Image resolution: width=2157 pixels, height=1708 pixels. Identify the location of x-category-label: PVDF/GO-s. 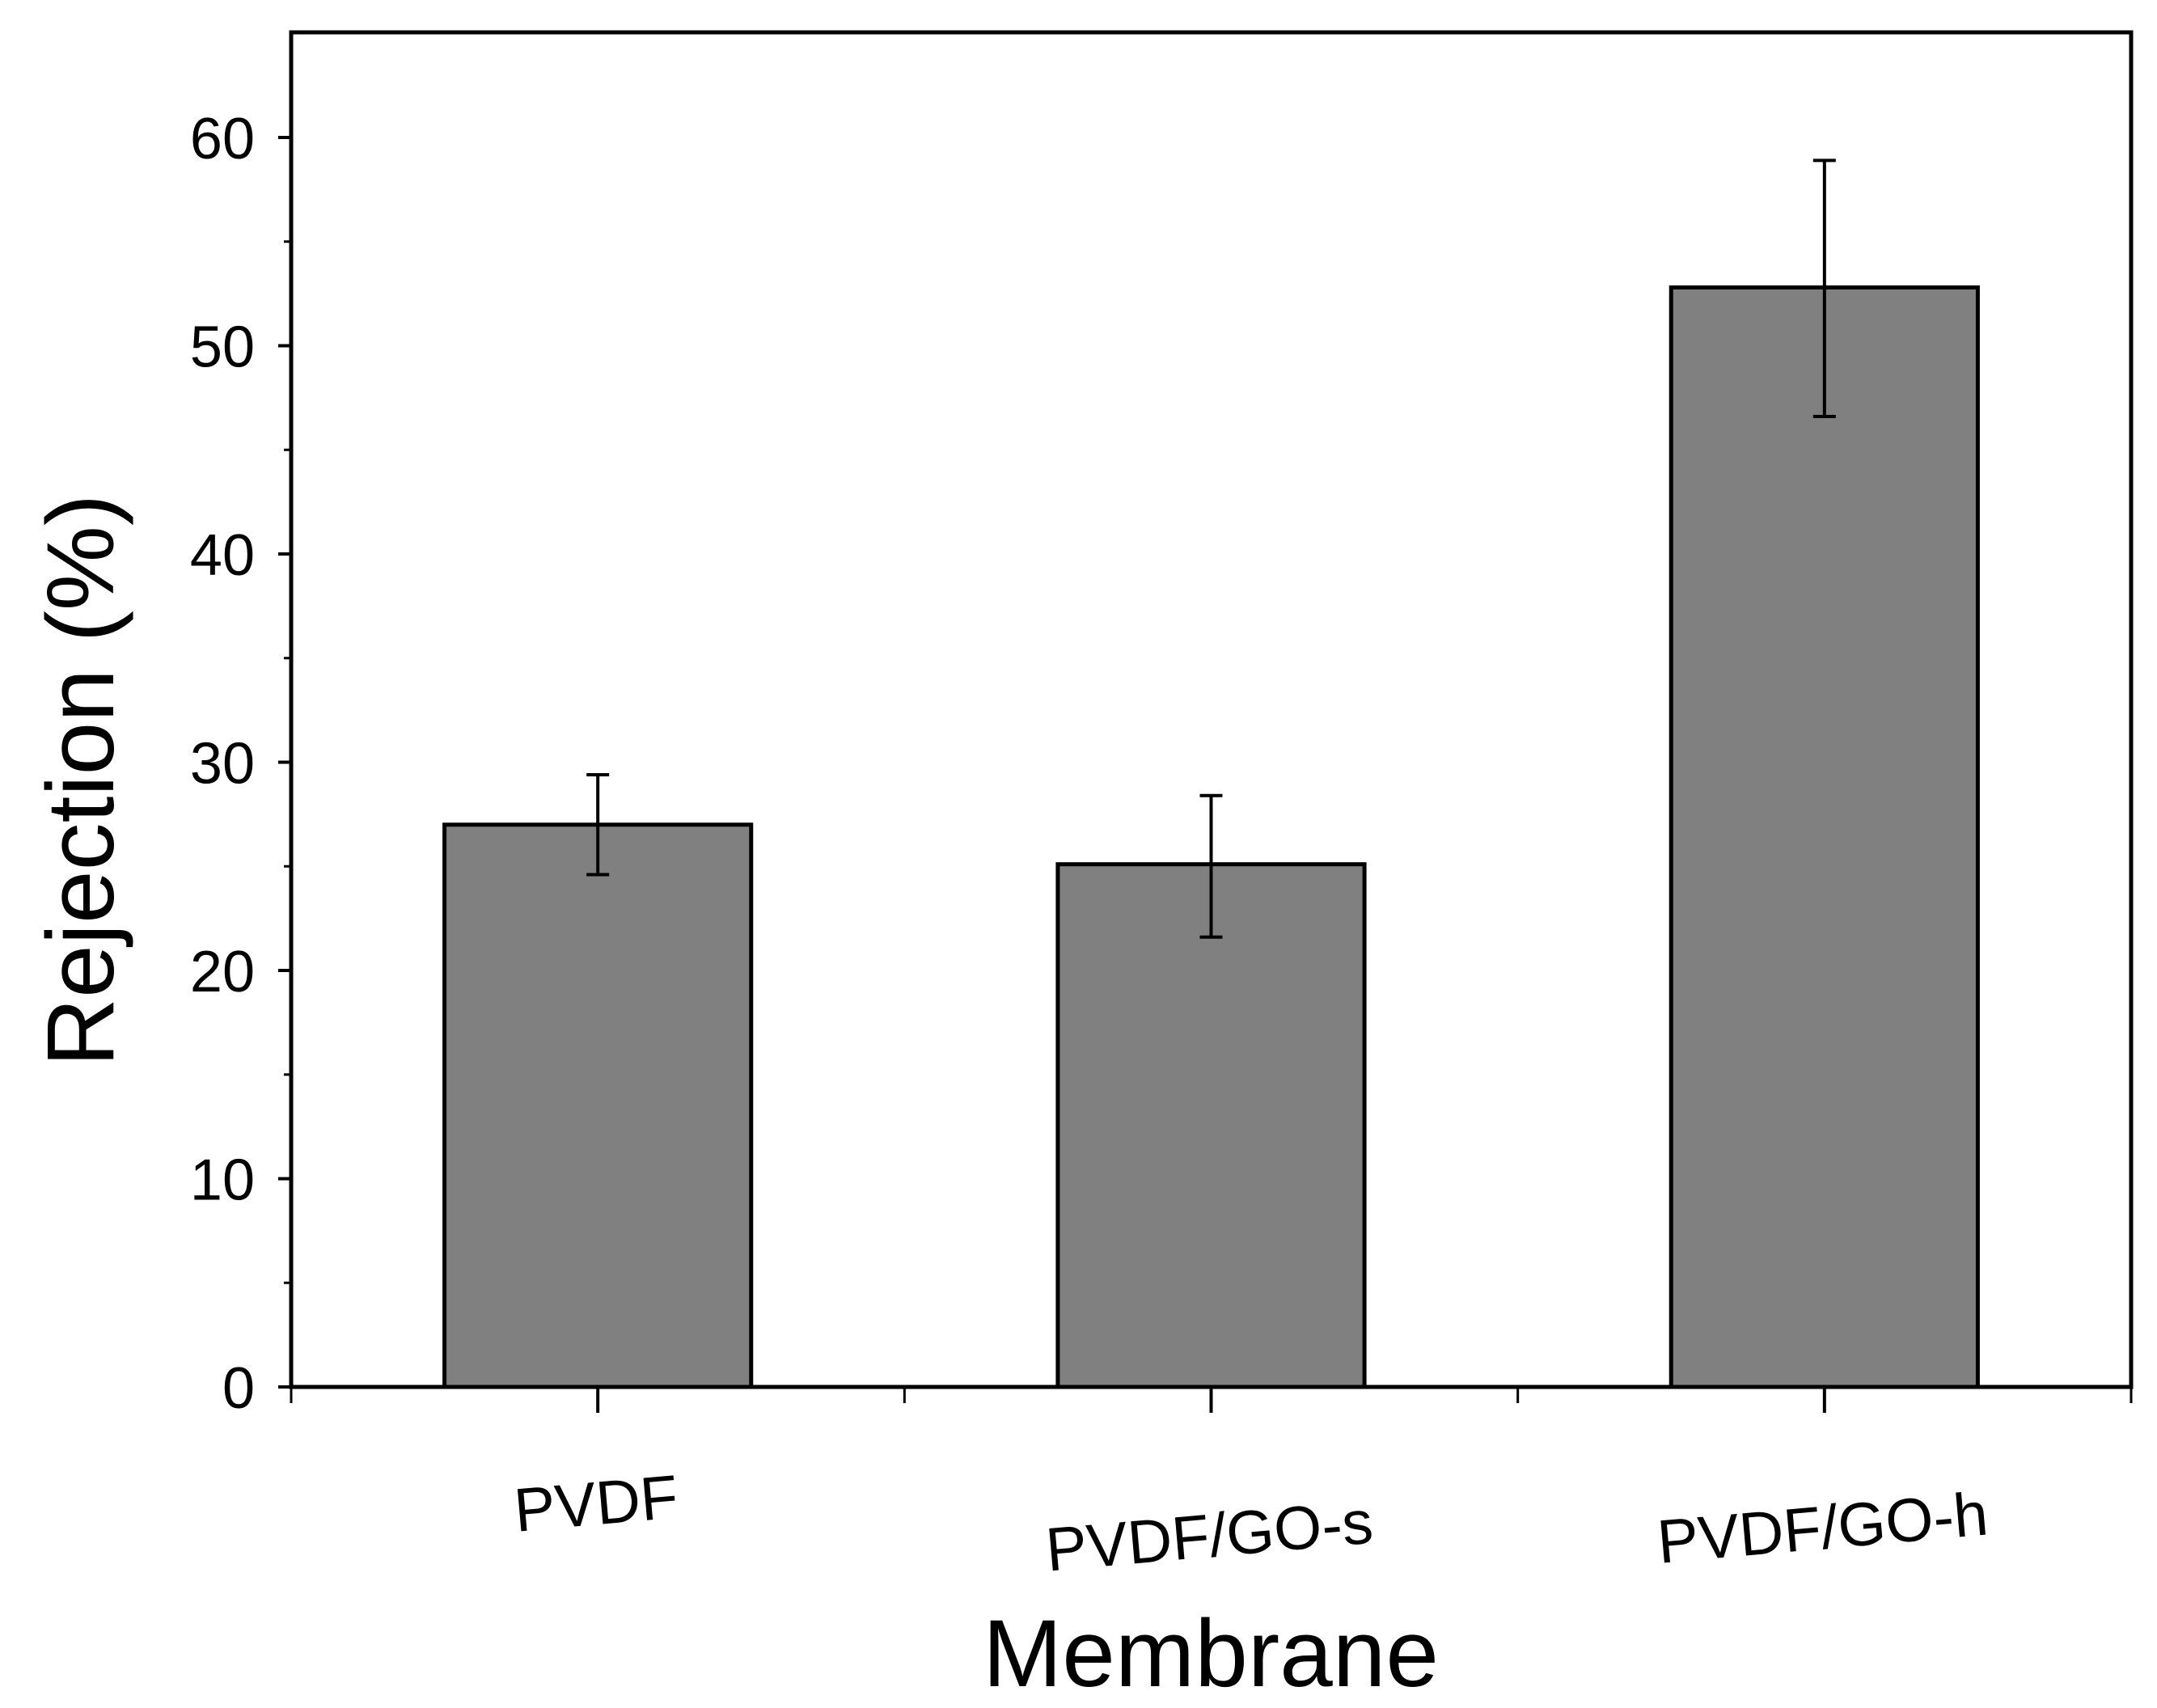
(1209, 1536).